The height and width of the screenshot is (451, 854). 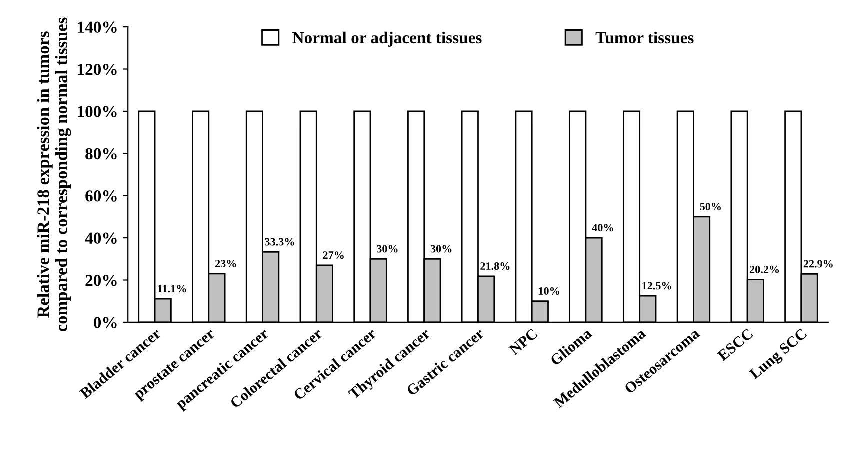 I want to click on legend-label: Tumor tissues, so click(x=645, y=38).